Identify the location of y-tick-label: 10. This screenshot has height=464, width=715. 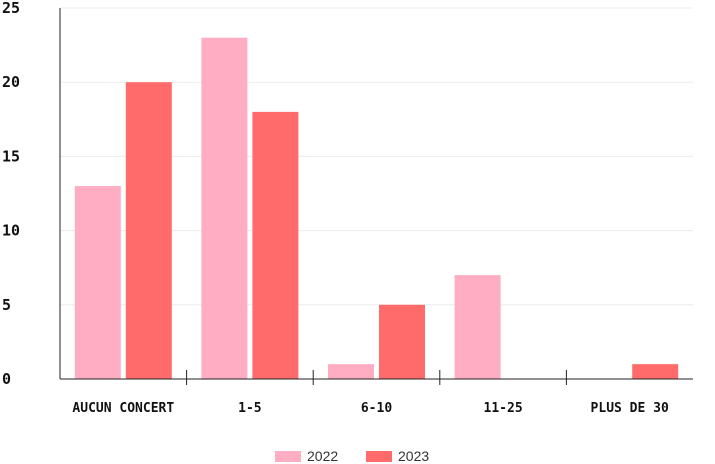
(11, 231).